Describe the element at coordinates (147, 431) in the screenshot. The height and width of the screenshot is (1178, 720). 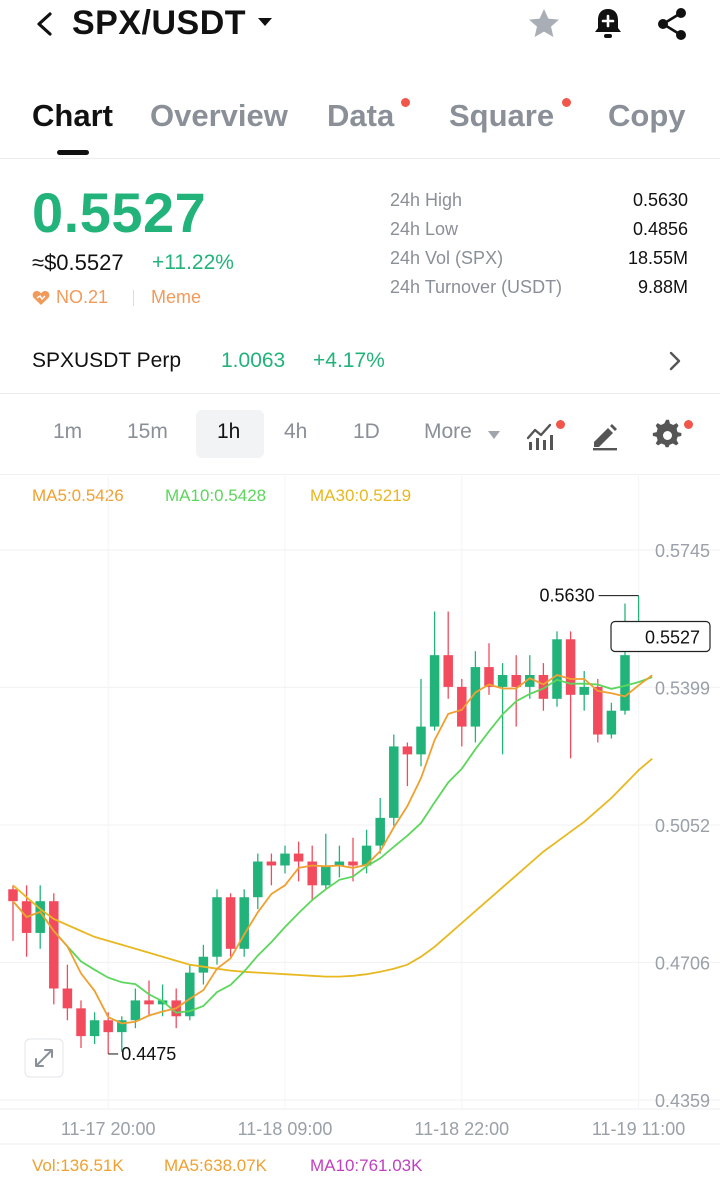
I see `interval-15m: 15m` at that location.